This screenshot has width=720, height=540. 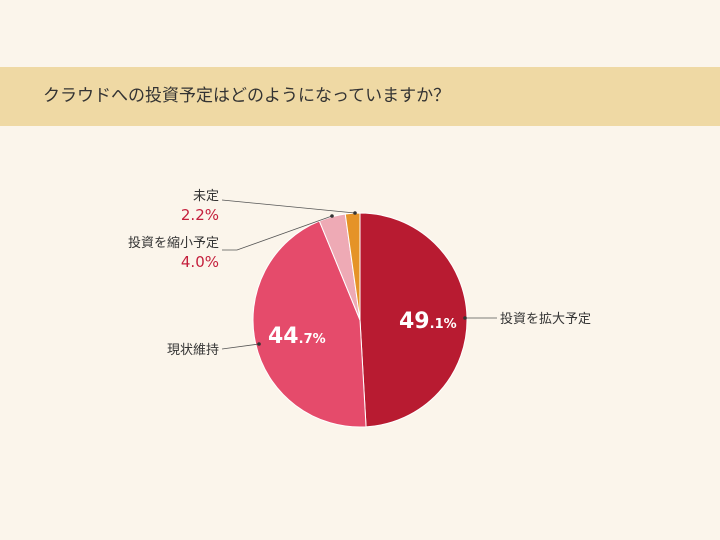 What do you see at coordinates (288, 206) in the screenshot?
I see `leader-line-mitei` at bounding box center [288, 206].